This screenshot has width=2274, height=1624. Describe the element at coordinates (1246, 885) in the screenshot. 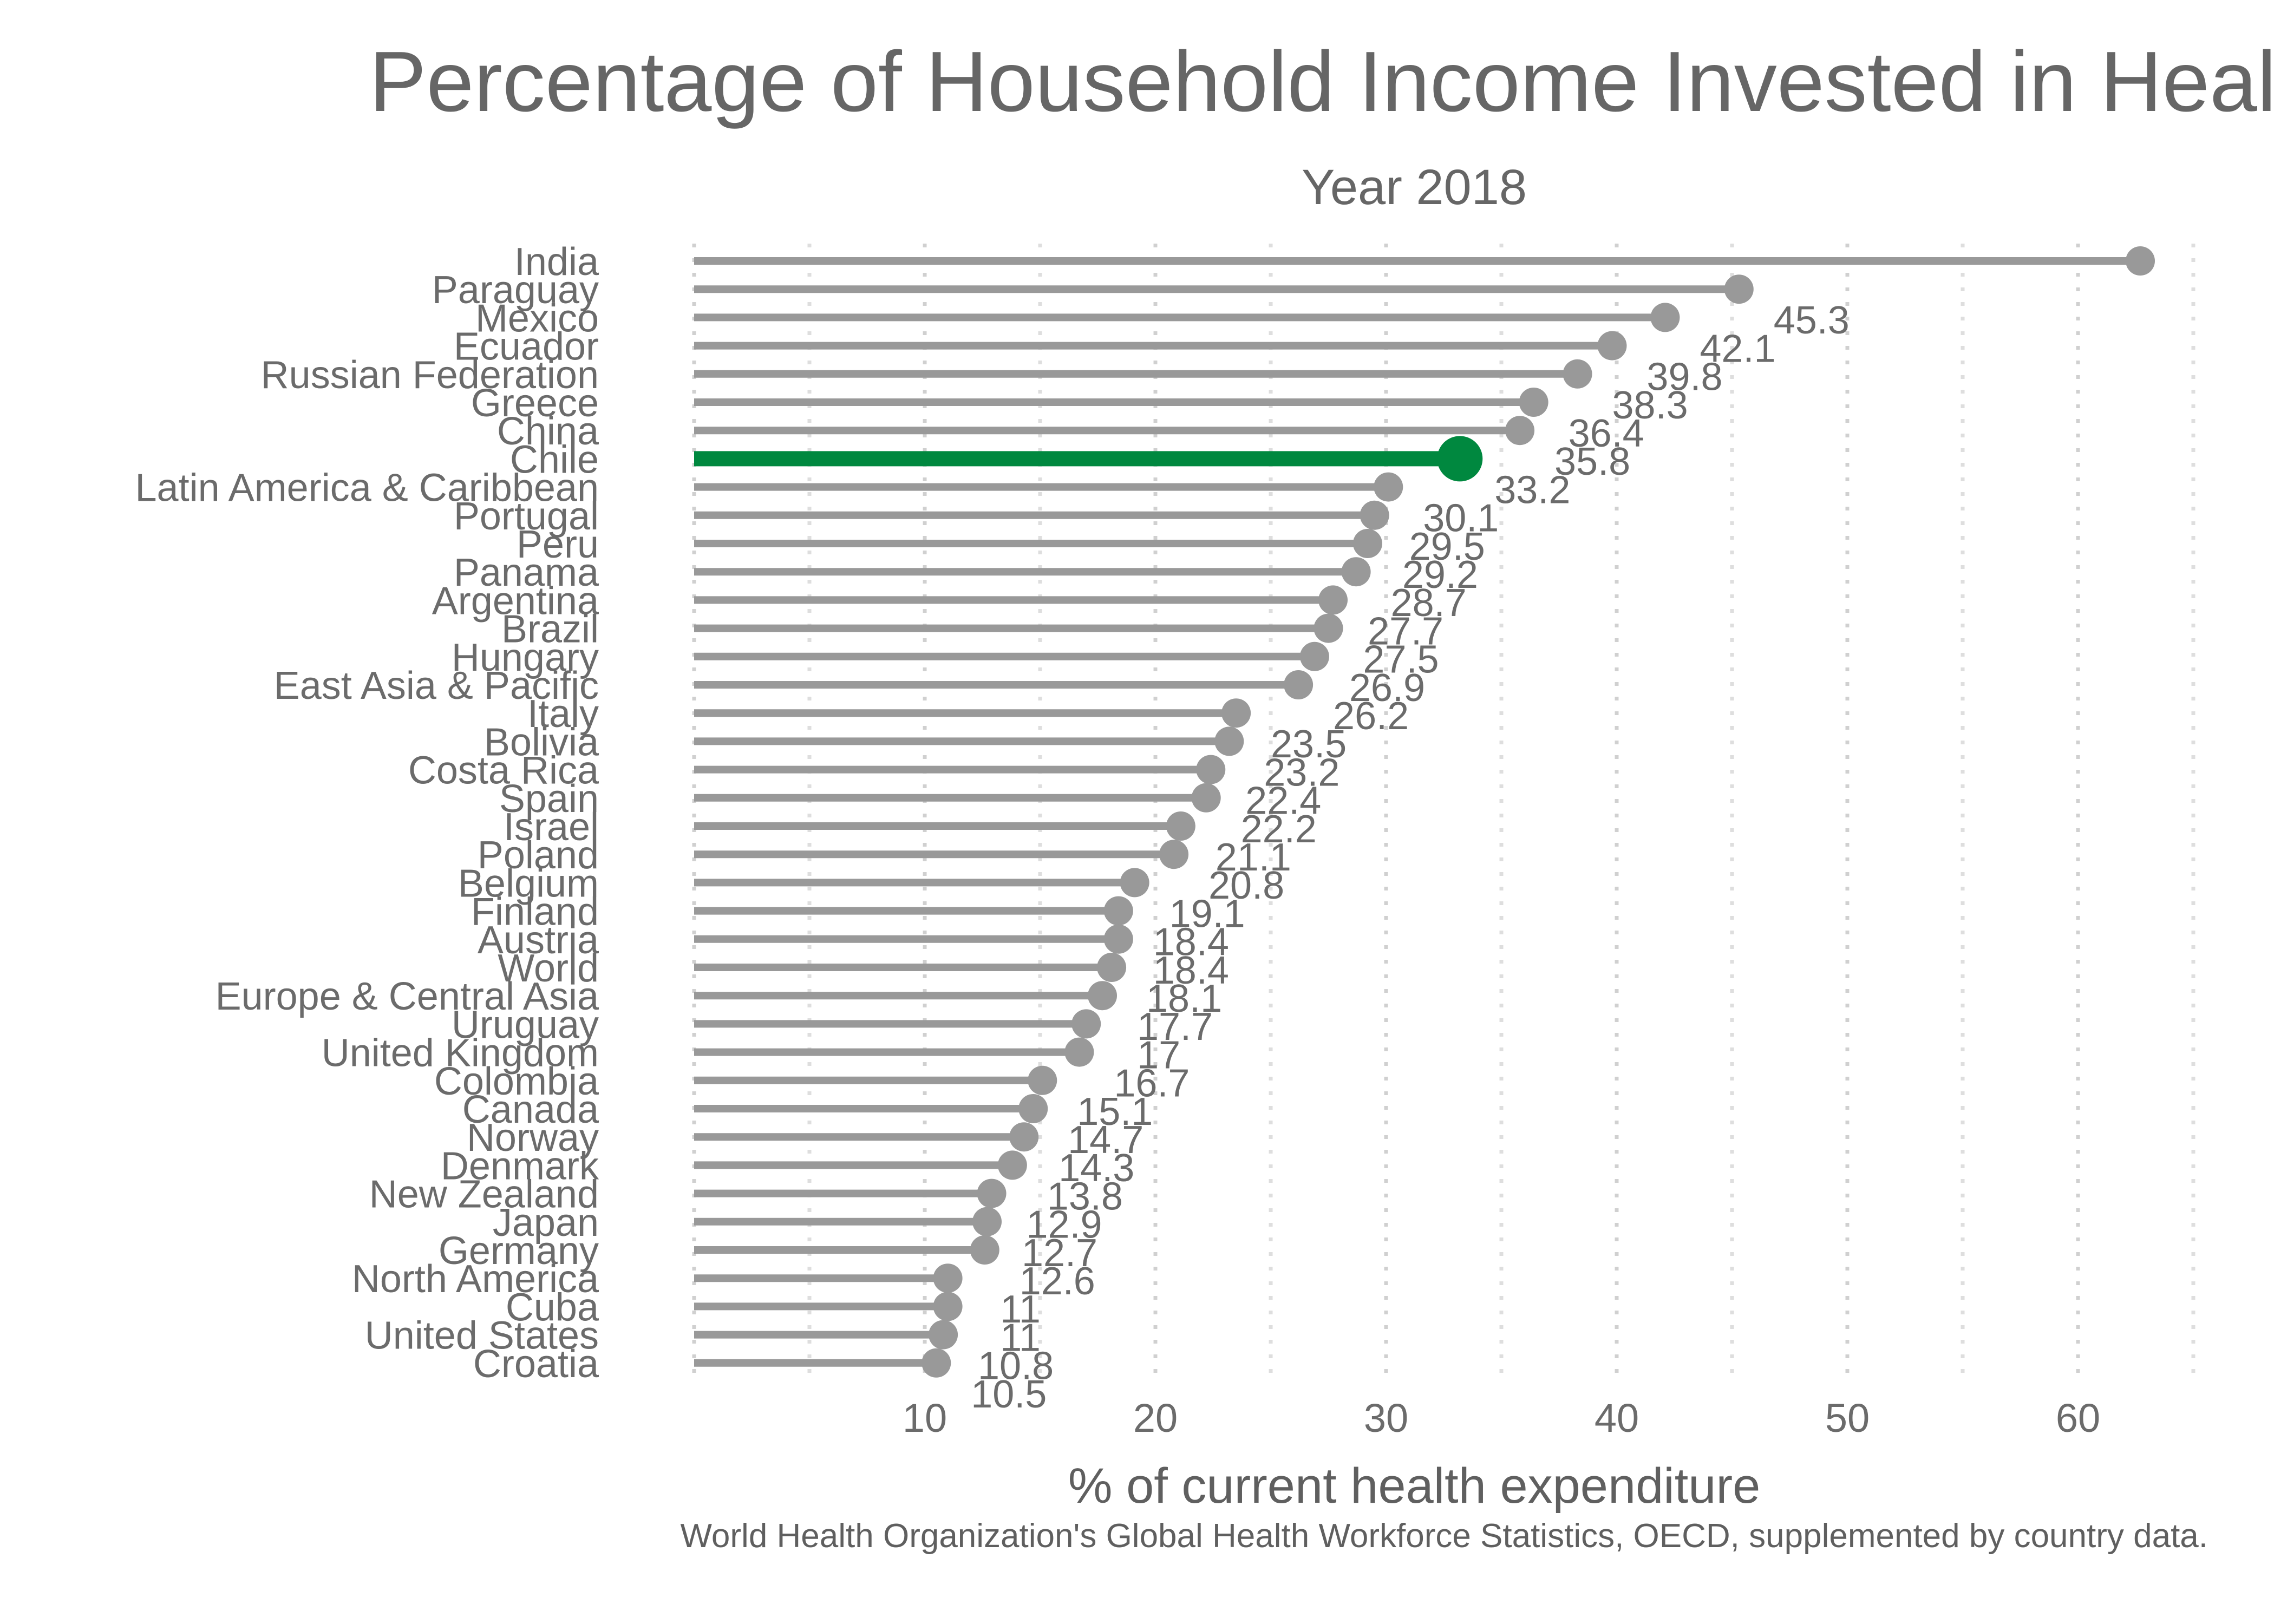

I see `value-label: 20.8` at that location.